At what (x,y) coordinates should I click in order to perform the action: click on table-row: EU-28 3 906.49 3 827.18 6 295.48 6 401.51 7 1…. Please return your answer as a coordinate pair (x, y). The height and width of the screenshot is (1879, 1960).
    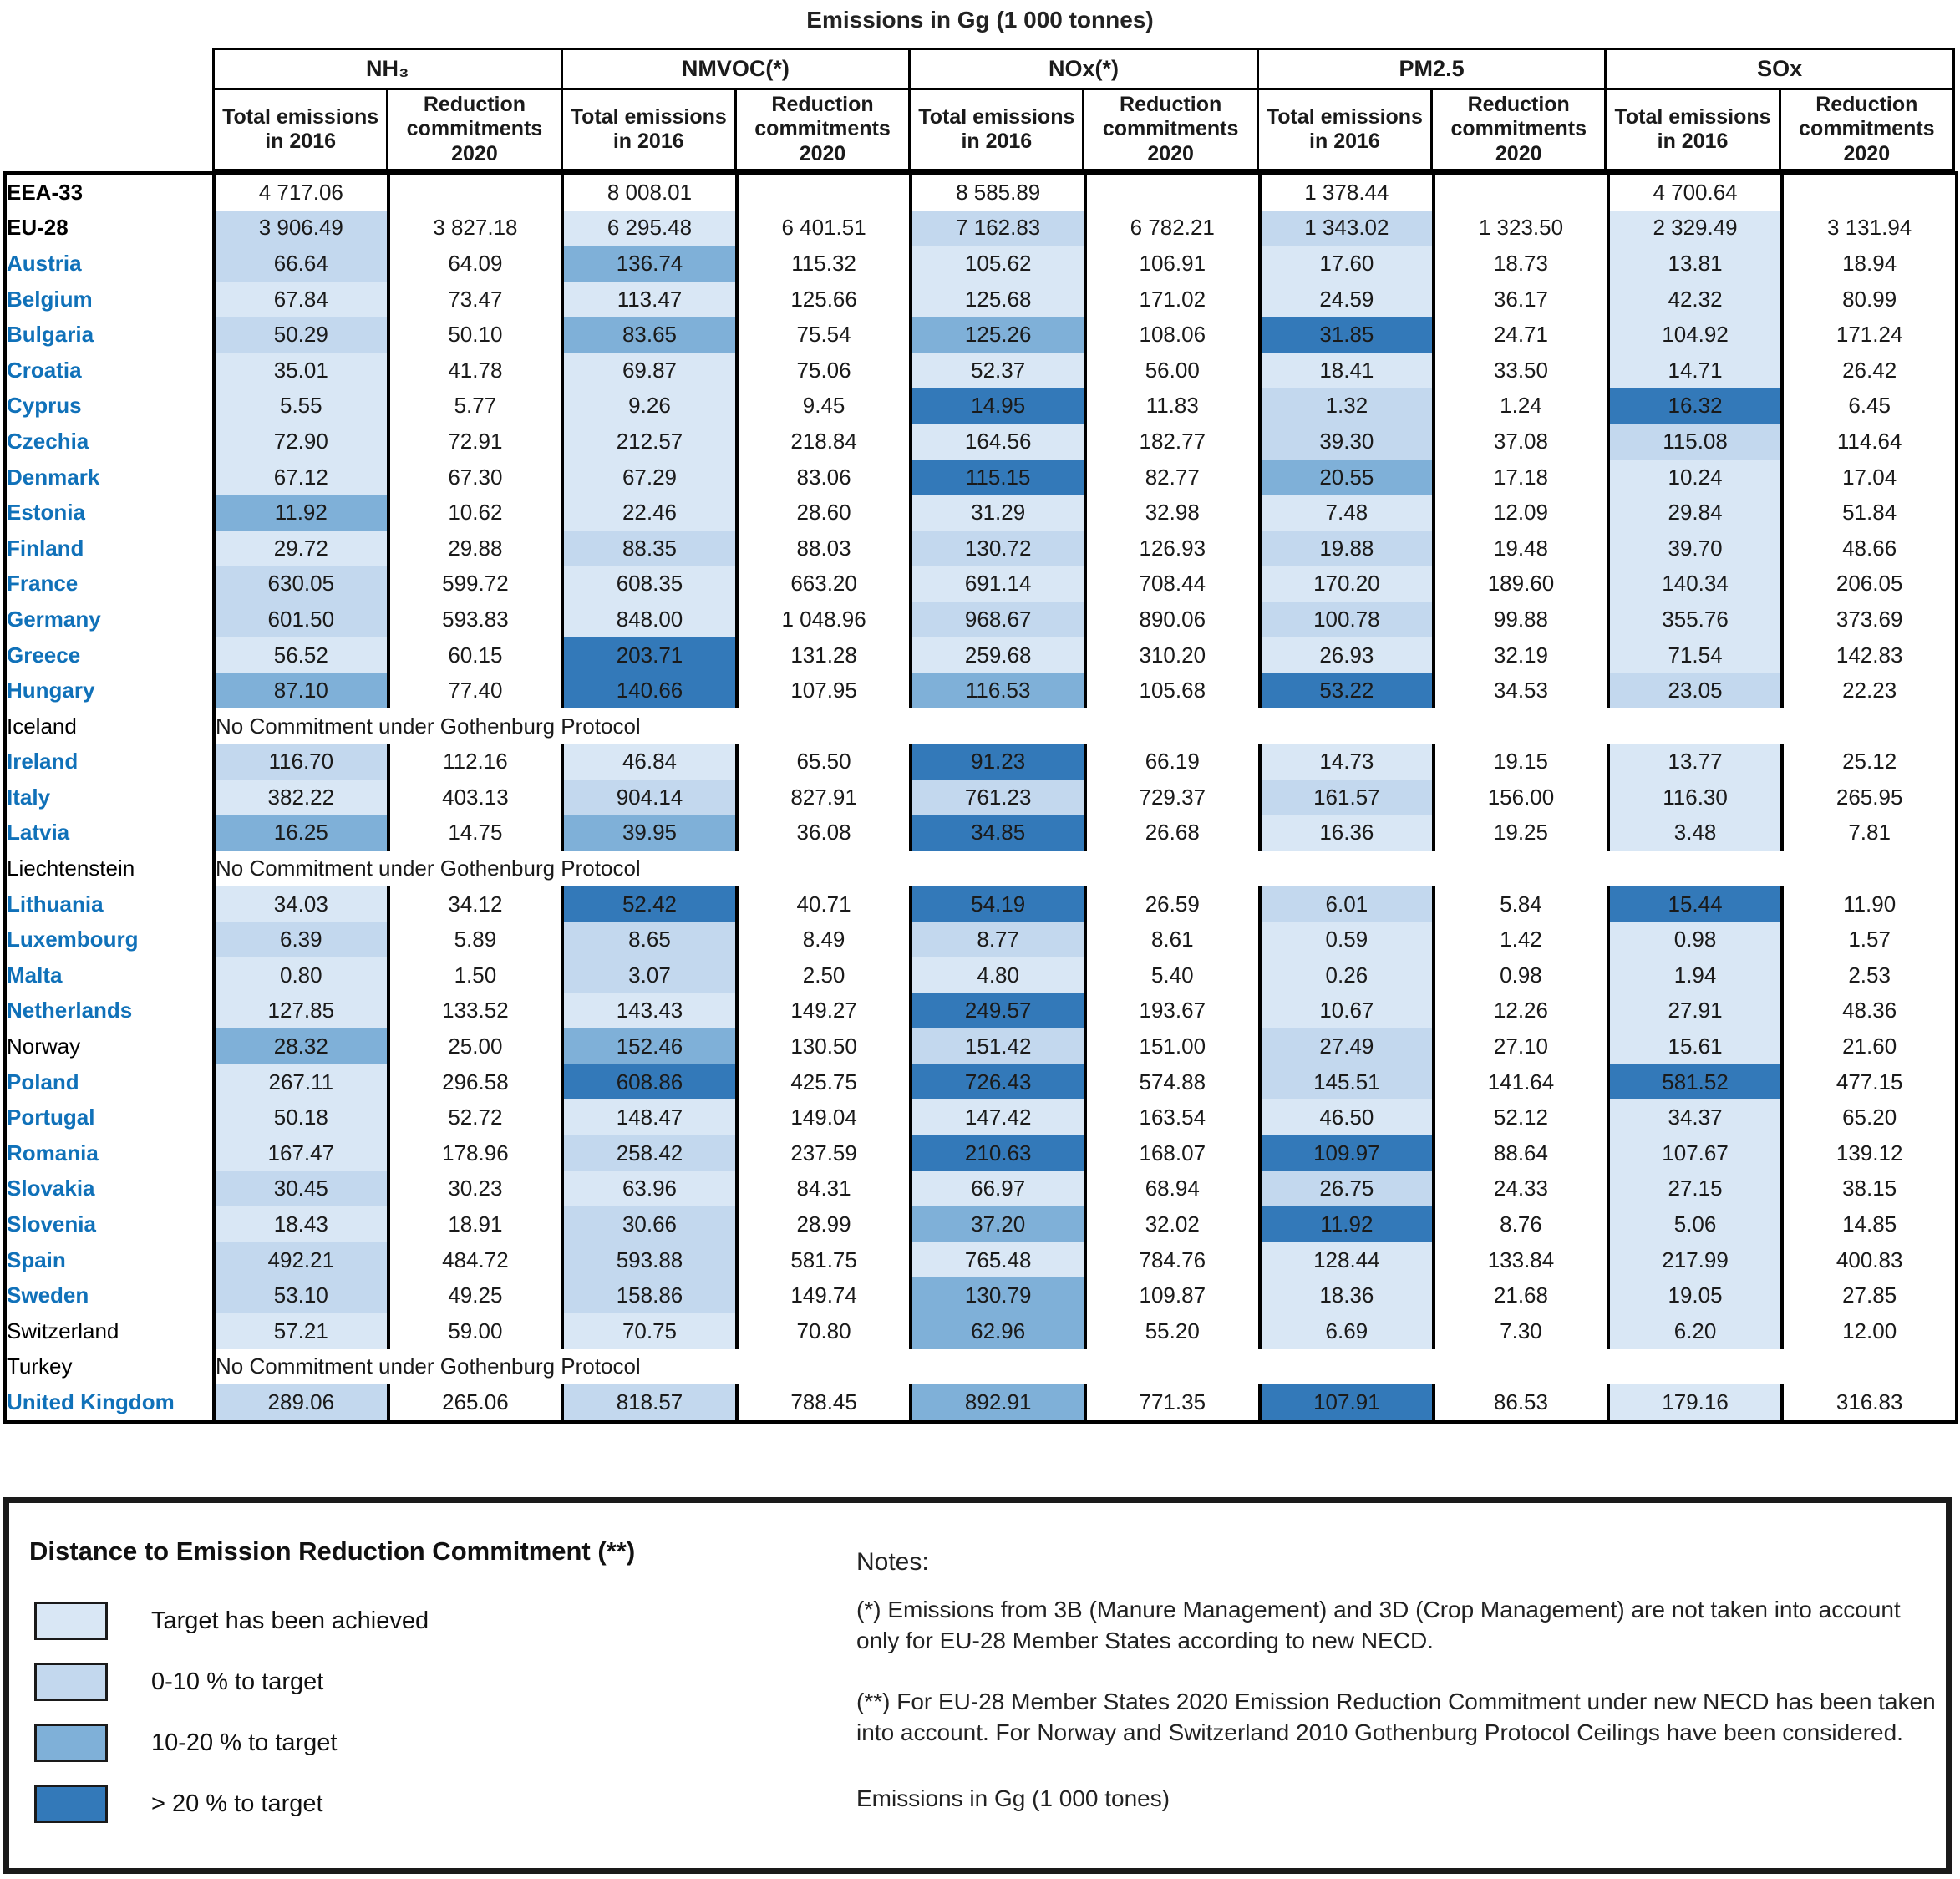
    Looking at the image, I should click on (981, 228).